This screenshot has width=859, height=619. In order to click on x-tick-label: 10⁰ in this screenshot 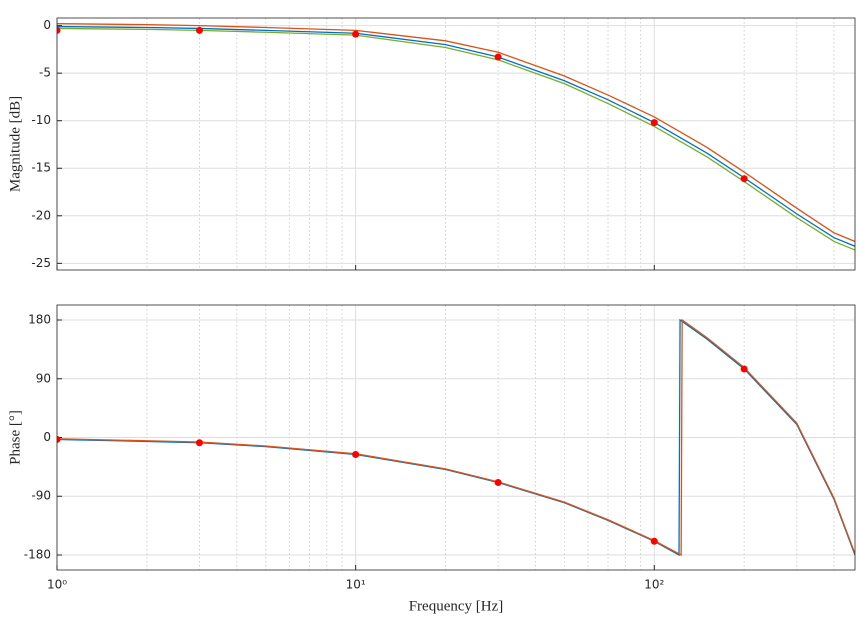, I will do `click(57, 585)`.